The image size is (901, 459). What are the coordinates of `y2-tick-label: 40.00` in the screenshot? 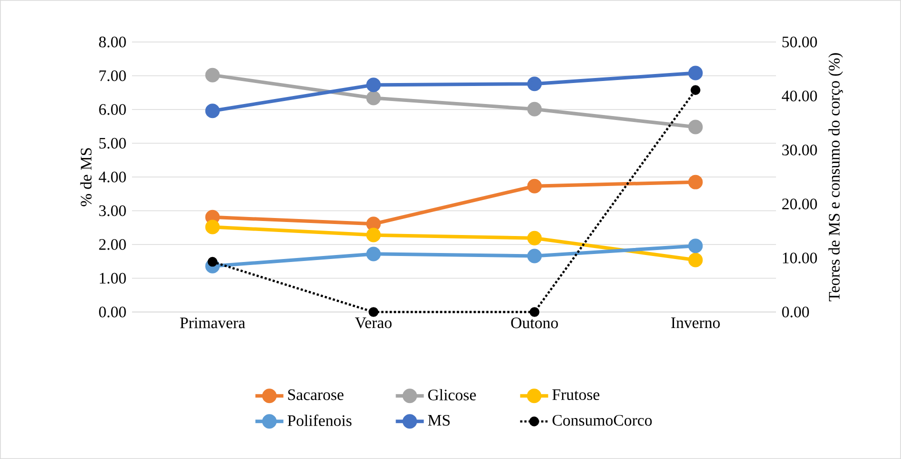 It's located at (799, 96).